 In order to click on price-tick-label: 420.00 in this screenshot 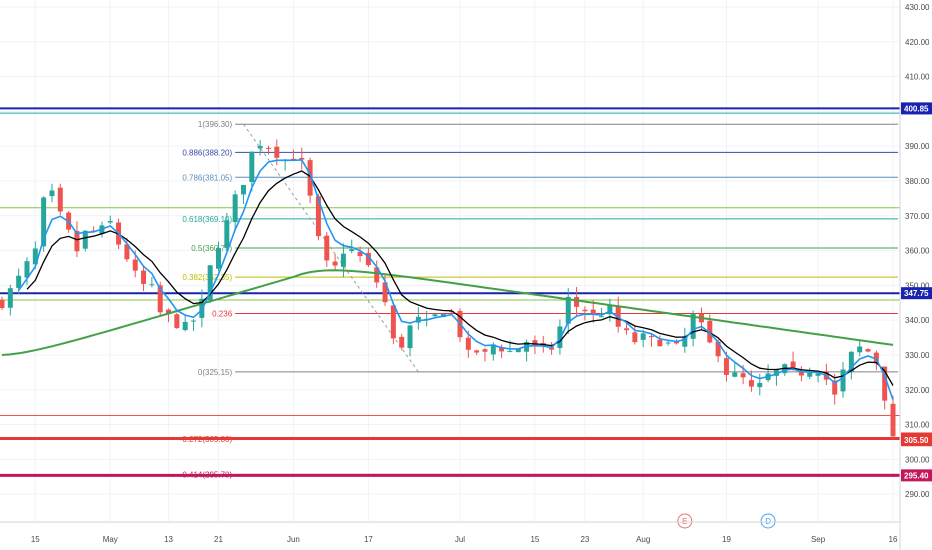, I will do `click(917, 42)`.